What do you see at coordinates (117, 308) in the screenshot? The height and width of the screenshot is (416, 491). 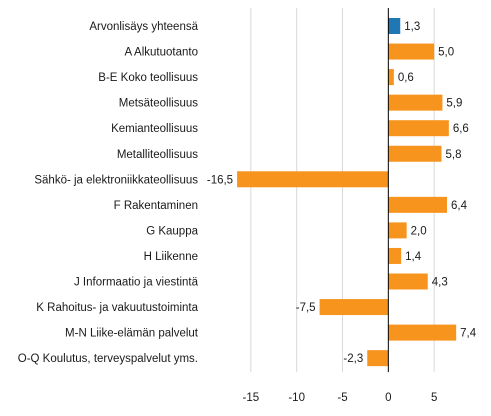 I see `category-label: K Rahoitus- ja vakuutustoiminta` at bounding box center [117, 308].